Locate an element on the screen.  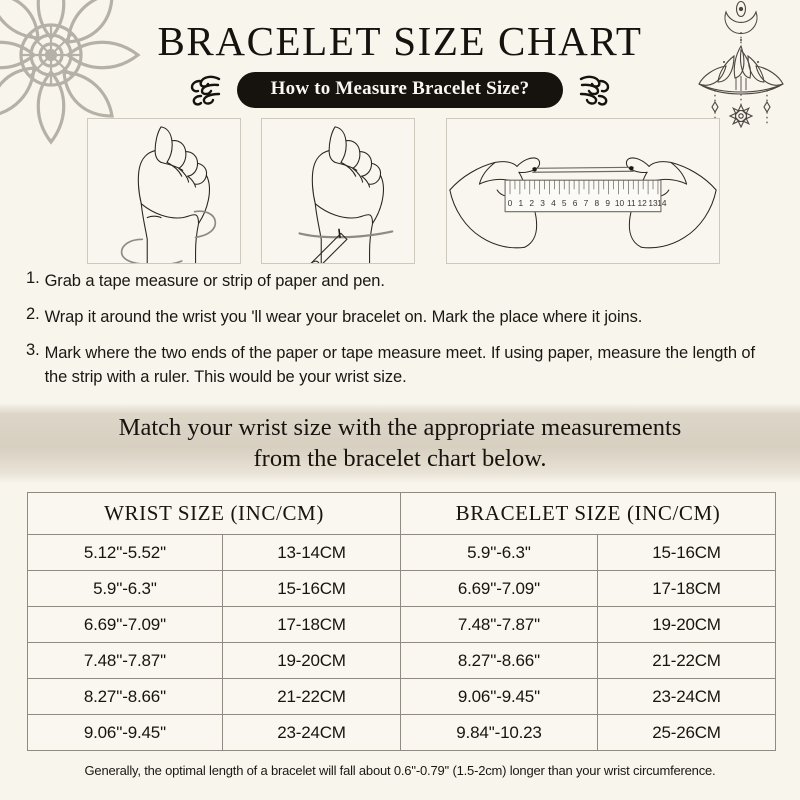
svg-text: 3 is located at coordinates (542, 203).